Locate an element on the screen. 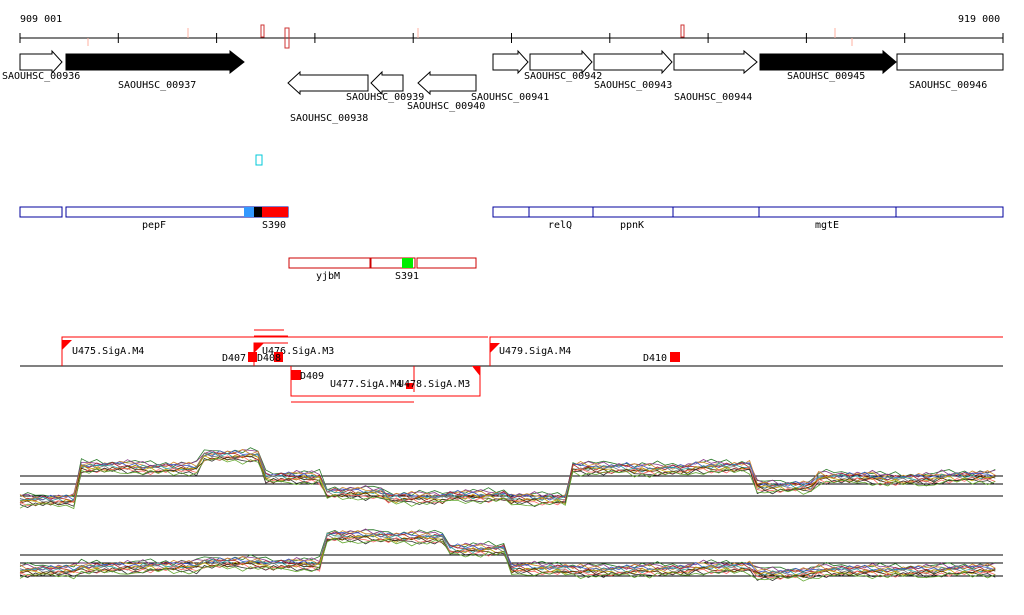  tu-label: U475.SigA.M4 is located at coordinates (108, 351).